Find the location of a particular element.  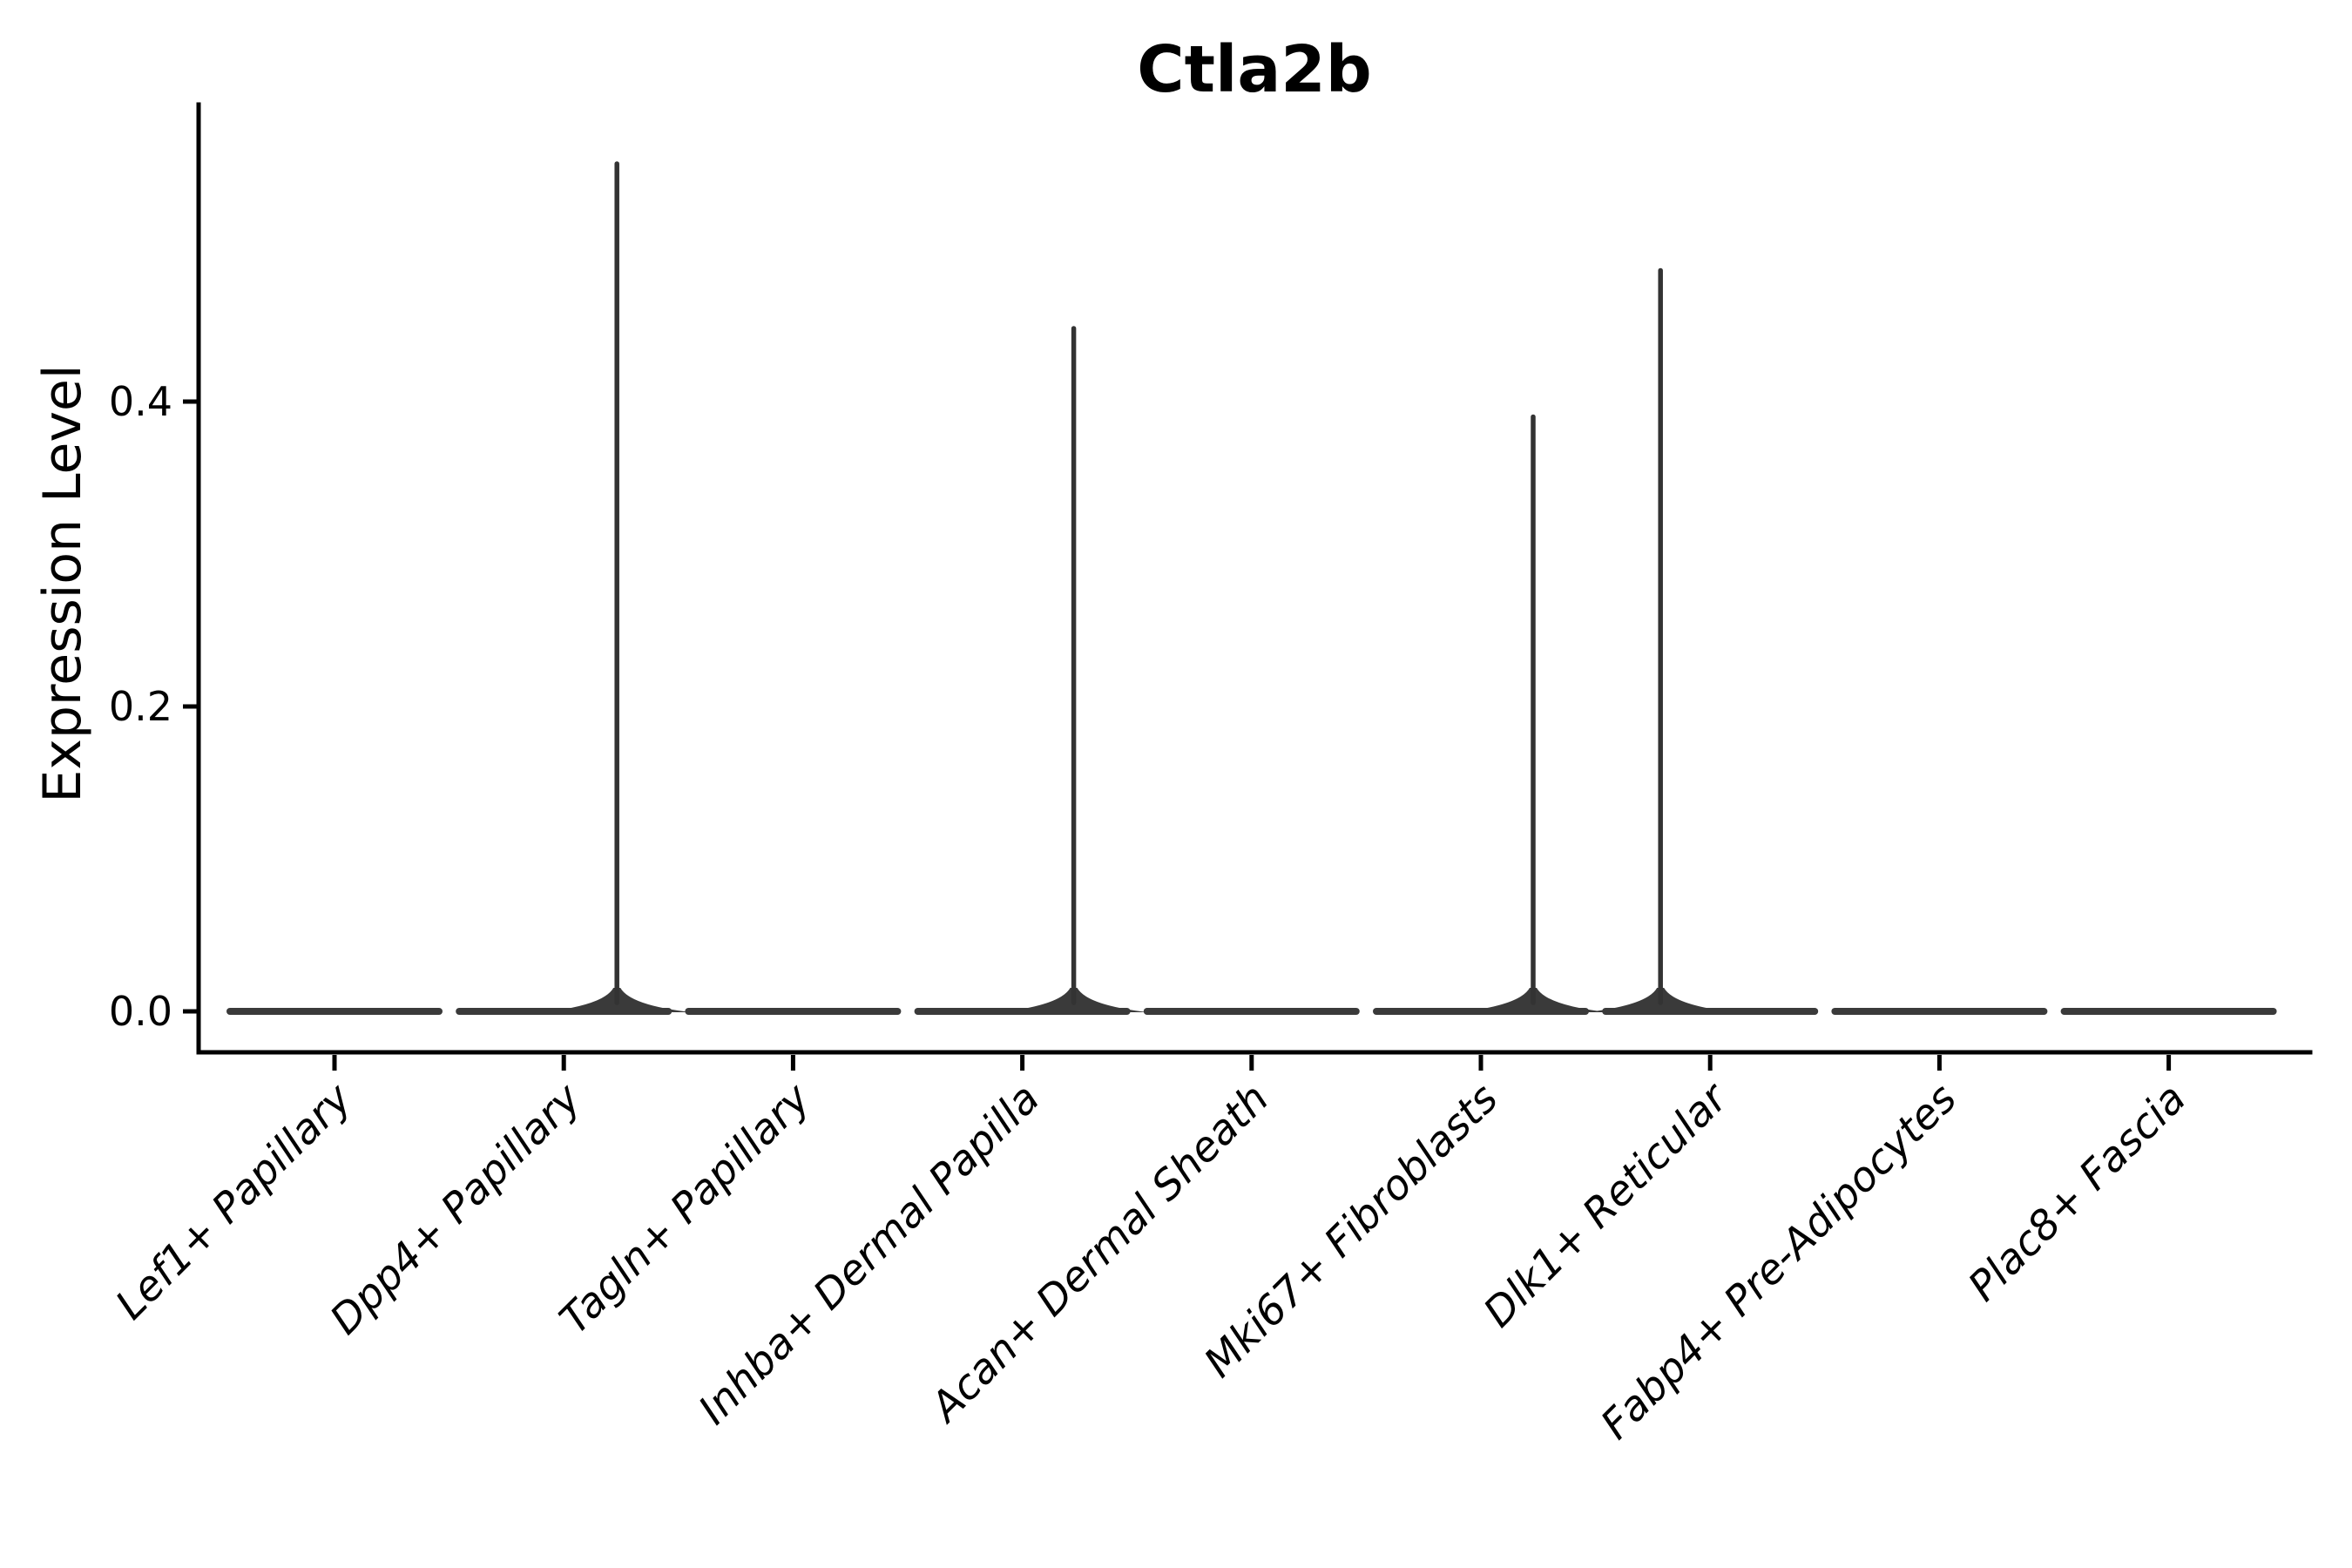

y-tick-label: 0.4 is located at coordinates (140, 401).